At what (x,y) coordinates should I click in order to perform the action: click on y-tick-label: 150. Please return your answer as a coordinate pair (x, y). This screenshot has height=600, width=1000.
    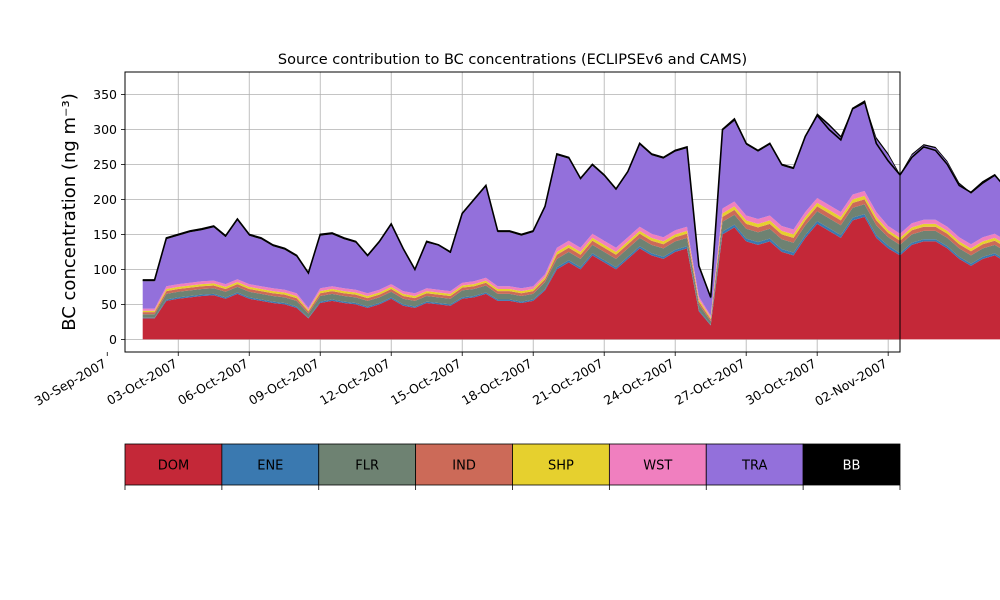
    Looking at the image, I should click on (105, 234).